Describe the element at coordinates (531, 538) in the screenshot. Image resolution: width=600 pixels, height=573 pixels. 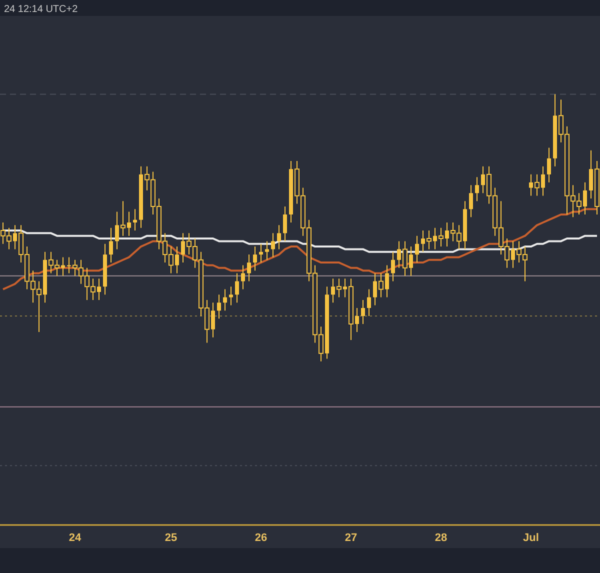
I see `x-tick-label: Jul` at that location.